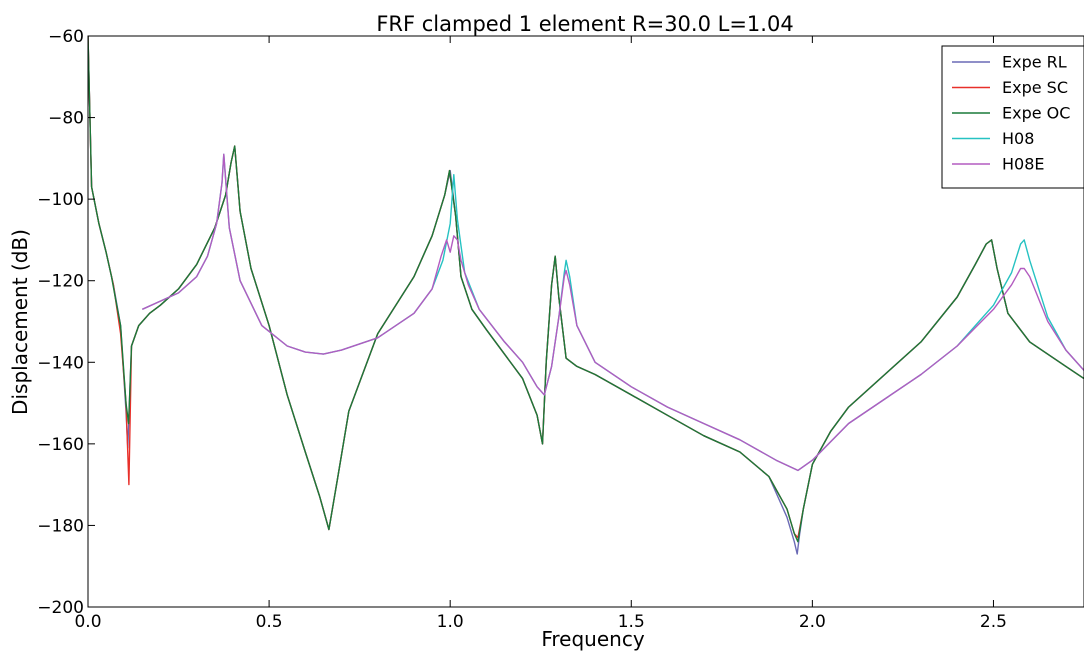 The height and width of the screenshot is (653, 1084). Describe the element at coordinates (1023, 164) in the screenshot. I see `legend-label-5: H08E` at that location.